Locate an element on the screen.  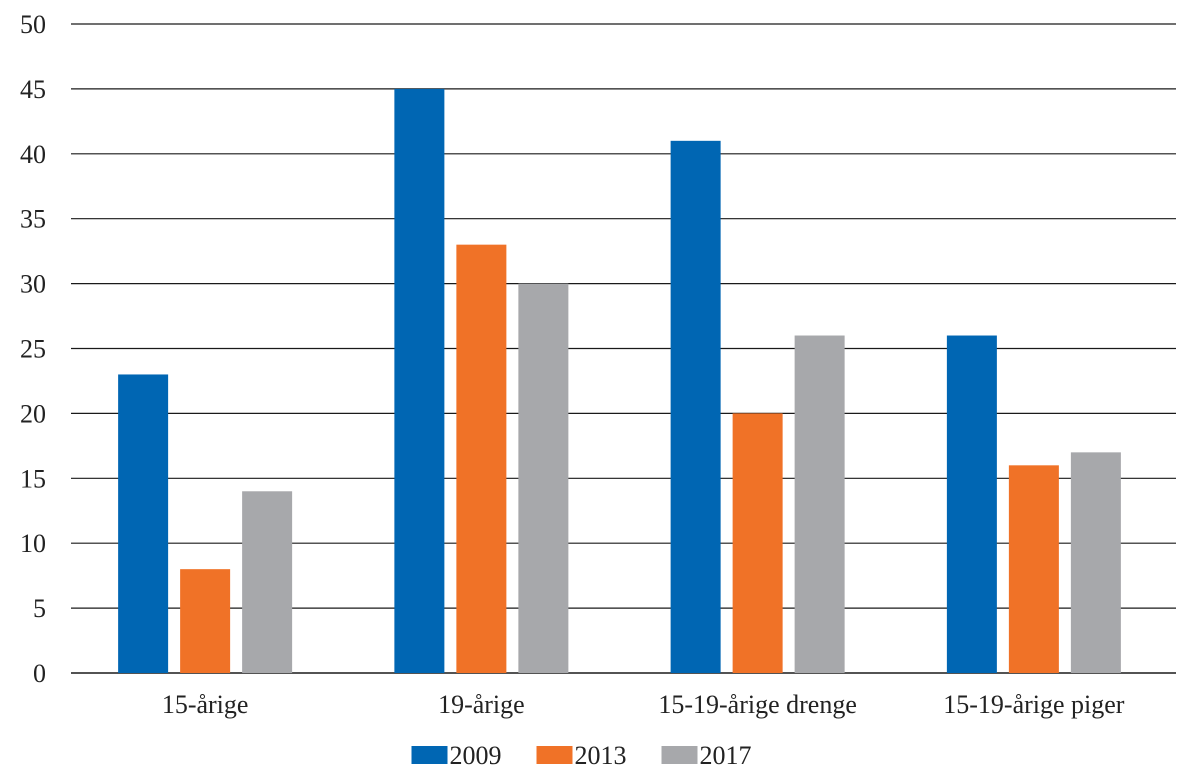
y-tick-label: 25 is located at coordinates (33, 349).